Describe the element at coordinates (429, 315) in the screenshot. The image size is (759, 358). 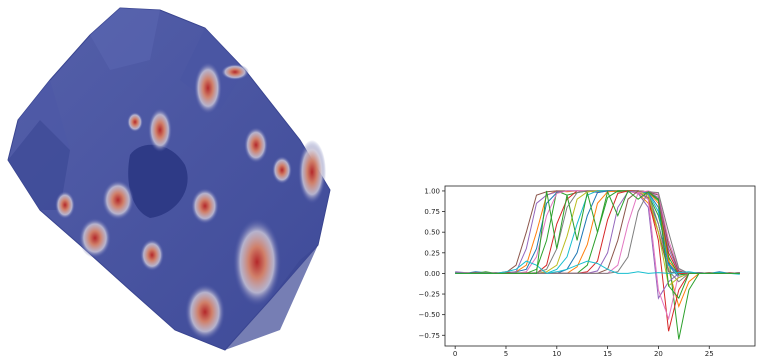
I see `y-tick-label: −0.50` at that location.